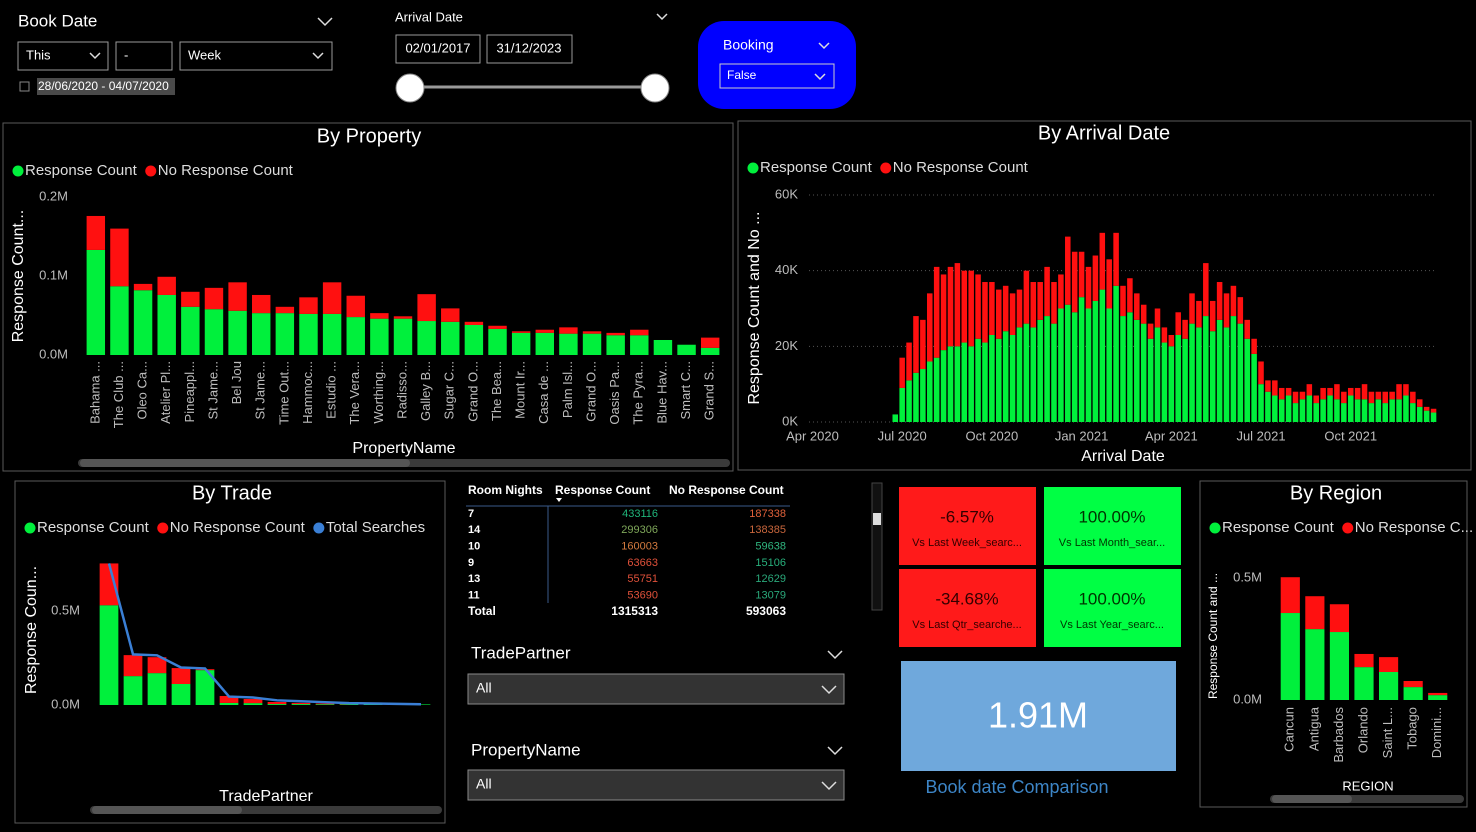  I want to click on x-axis-label: PropertyName, so click(403, 448).